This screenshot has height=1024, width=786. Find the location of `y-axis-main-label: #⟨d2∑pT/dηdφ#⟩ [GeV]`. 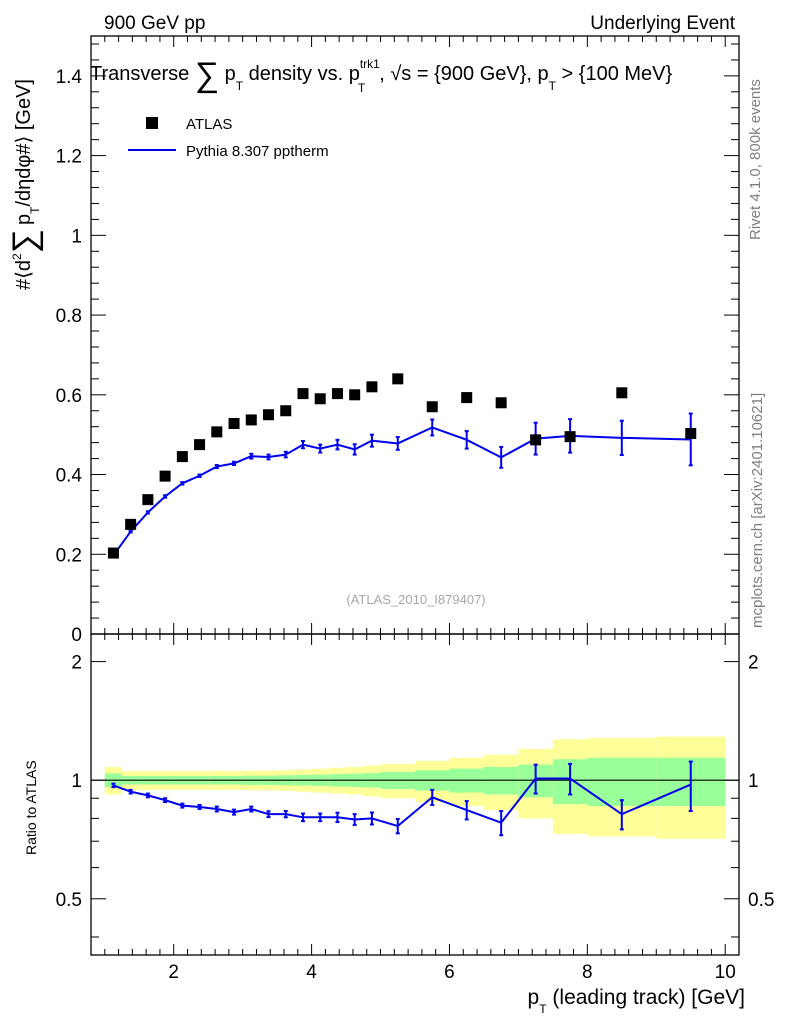

y-axis-main-label: #⟨d2∑pT/dηdφ#⟩ [GeV] is located at coordinates (25, 184).